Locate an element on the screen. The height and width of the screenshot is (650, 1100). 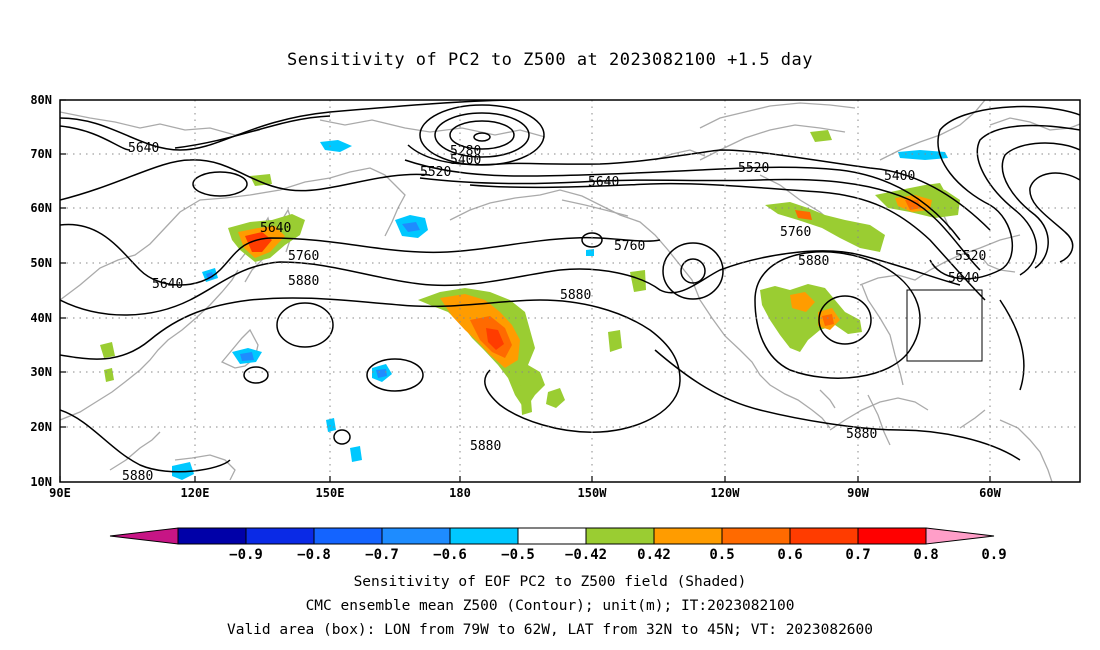
lat-label: 60N is located at coordinates (41, 208).